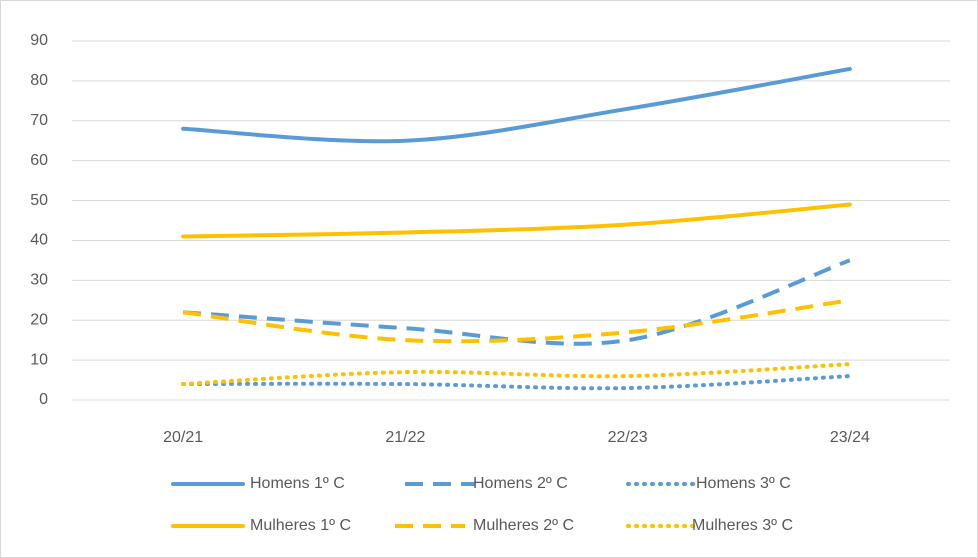  I want to click on legend-label: Homens 2º C, so click(520, 483).